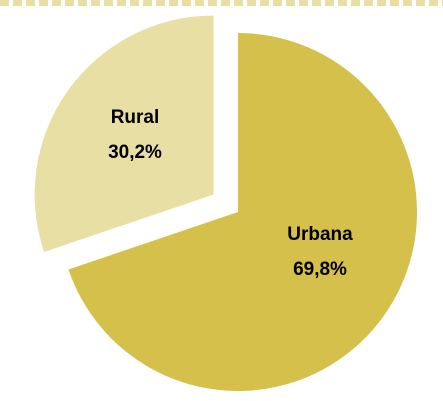 This screenshot has width=443, height=401. I want to click on slice-value-label-rural: 30,2%, so click(135, 152).